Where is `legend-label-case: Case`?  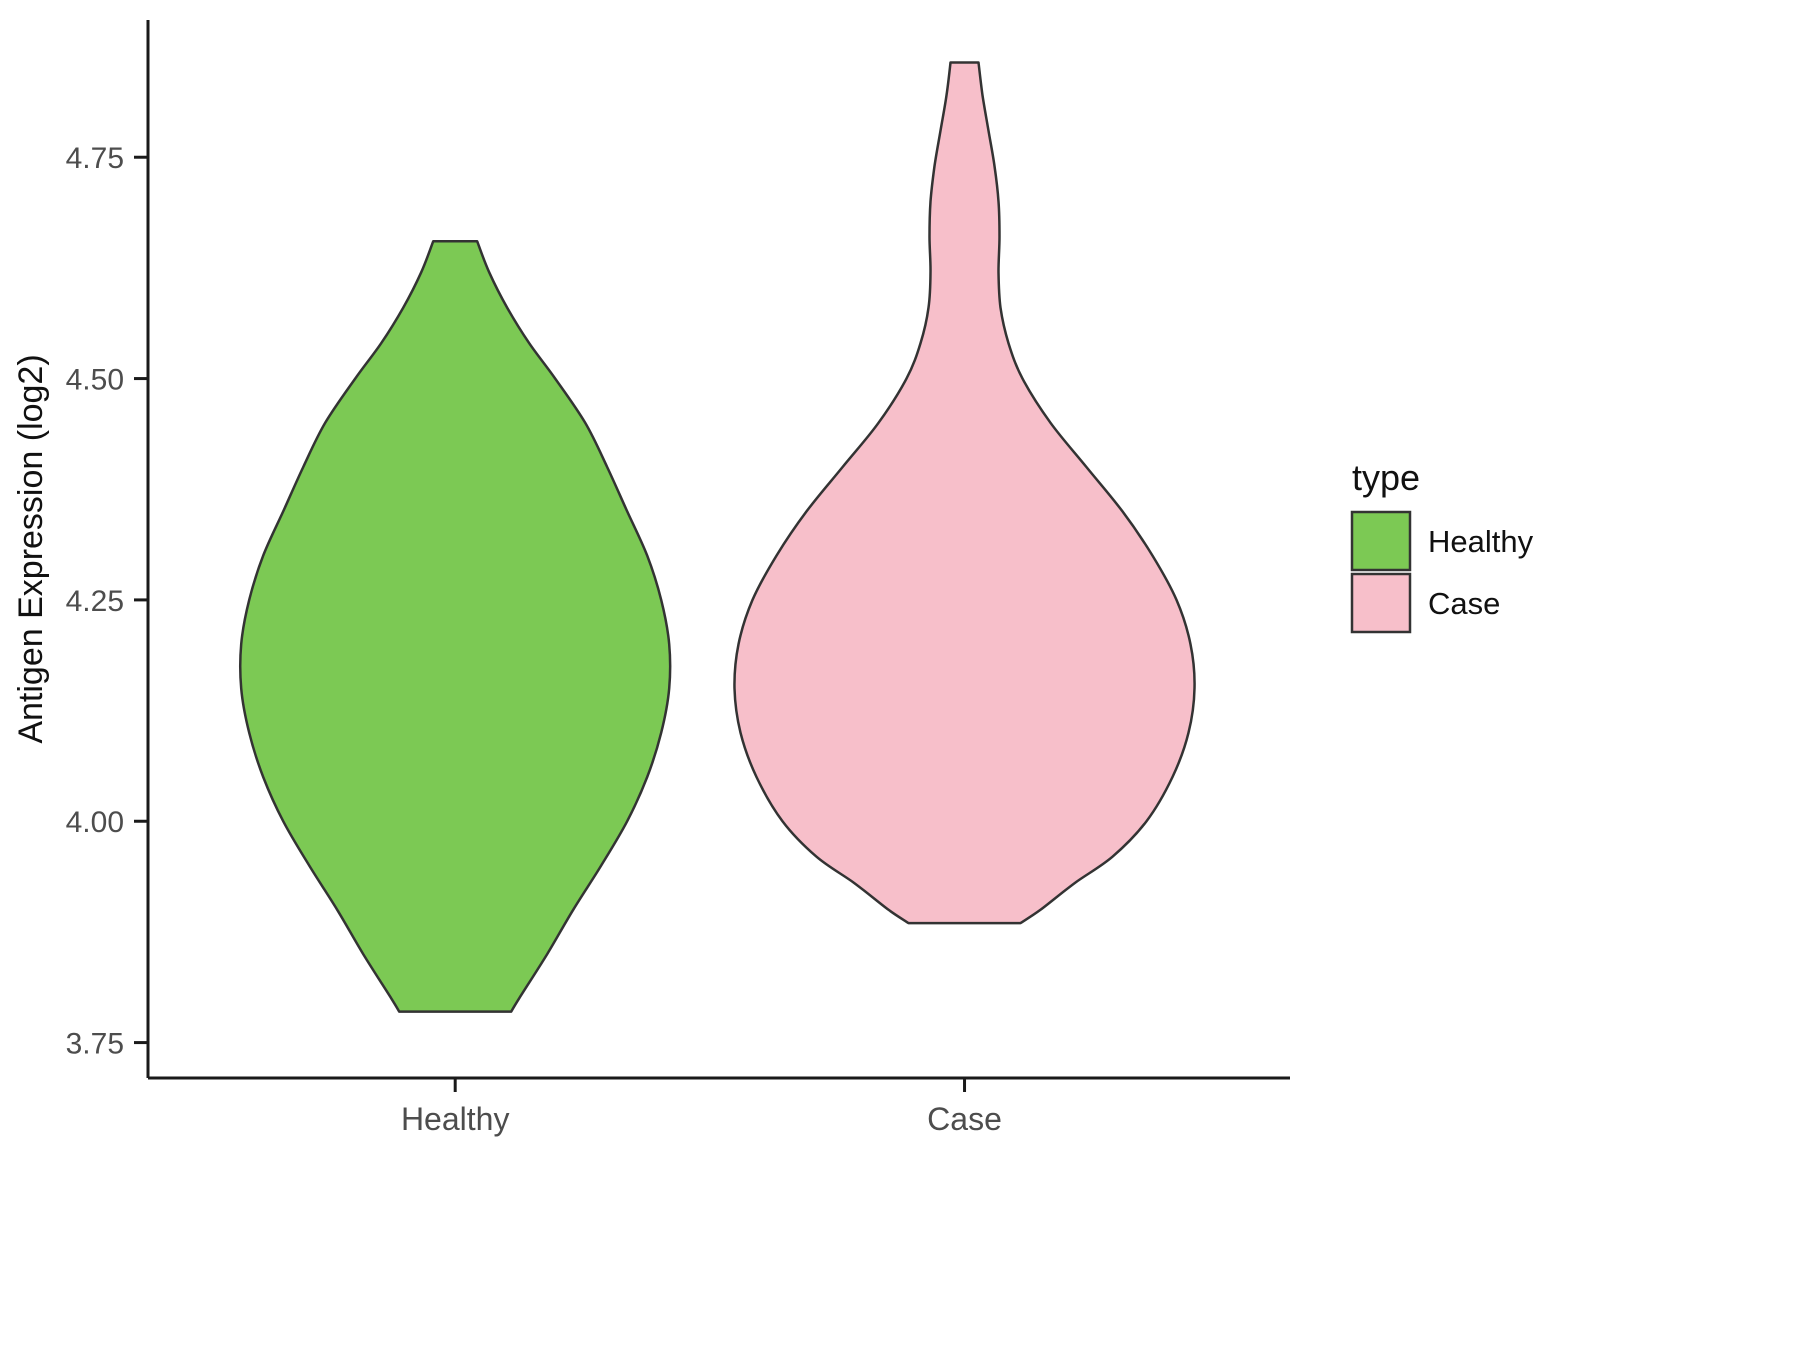 legend-label-case: Case is located at coordinates (1464, 603).